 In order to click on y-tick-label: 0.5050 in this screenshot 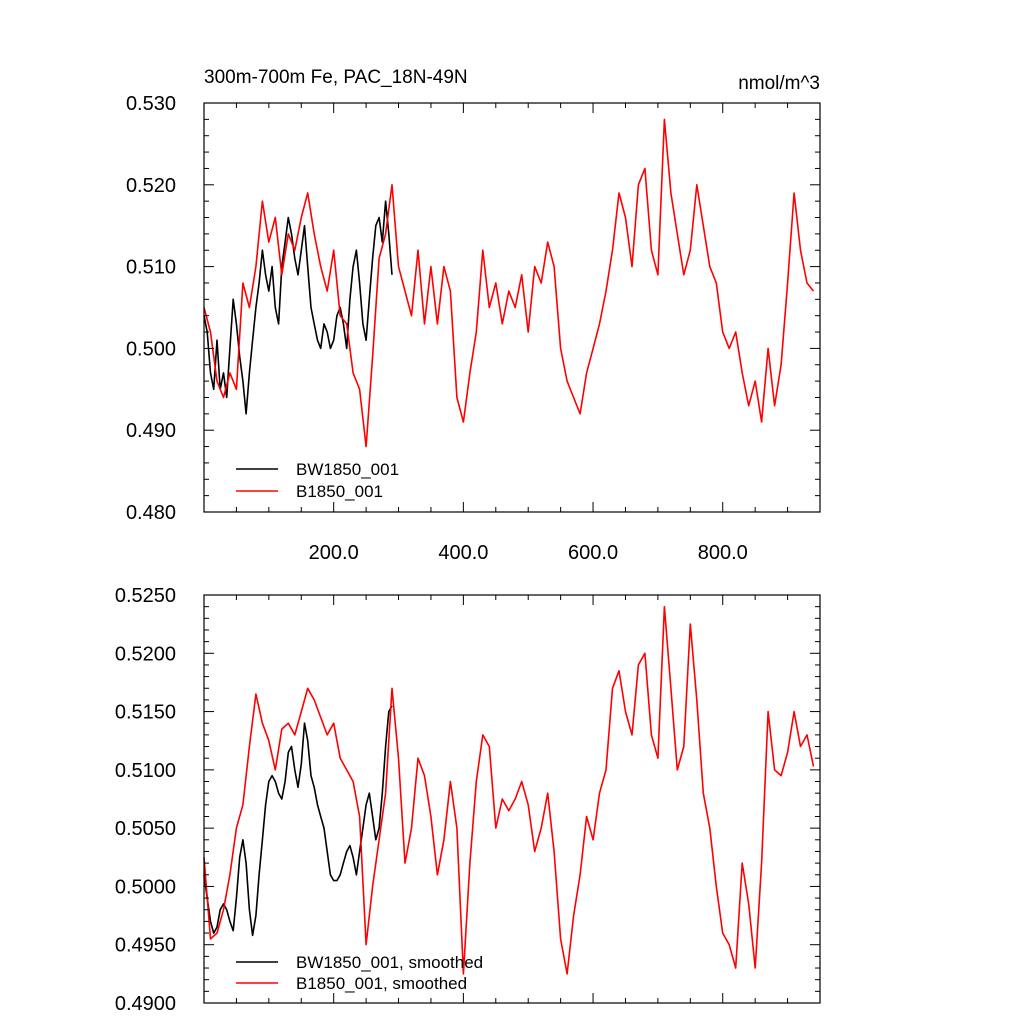, I will do `click(145, 829)`.